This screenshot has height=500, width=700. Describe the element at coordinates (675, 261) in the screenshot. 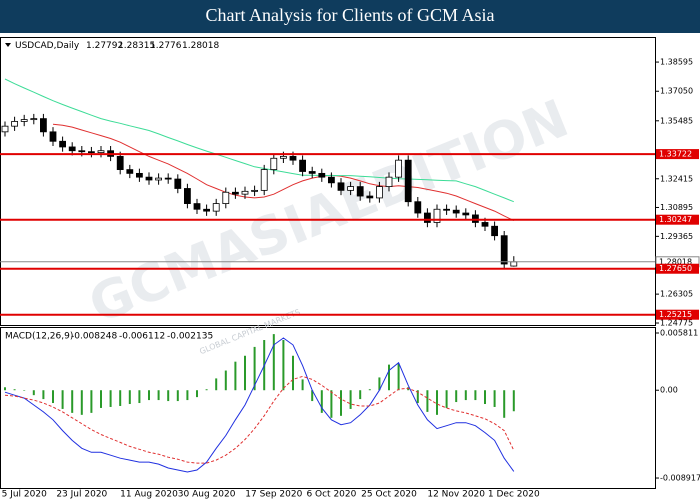

I see `current-price-label: 1.28018` at that location.